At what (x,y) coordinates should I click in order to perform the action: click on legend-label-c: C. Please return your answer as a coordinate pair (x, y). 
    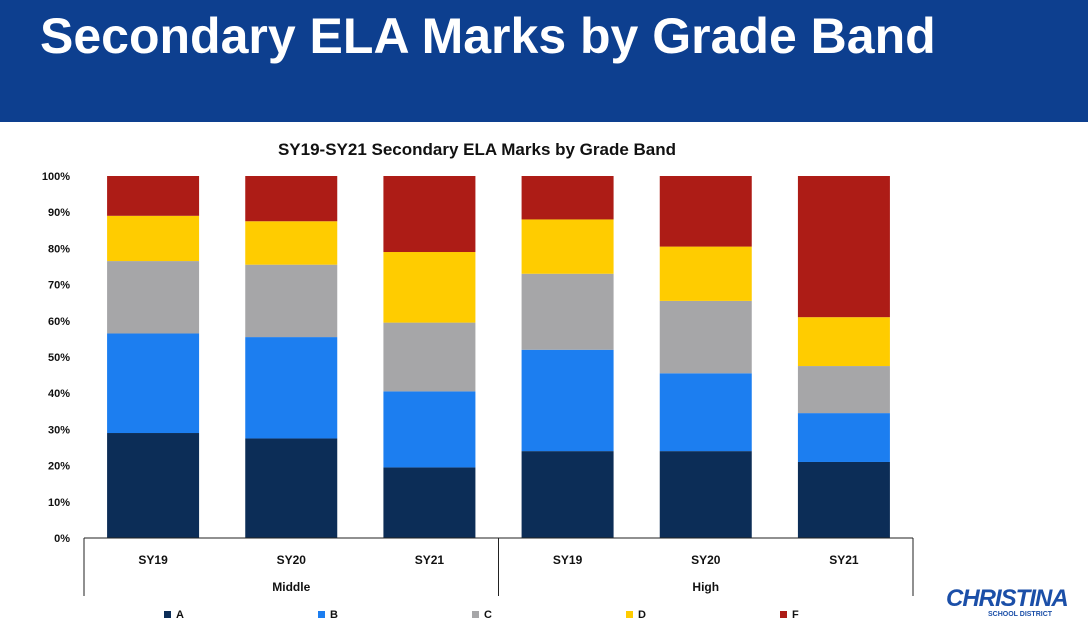
    Looking at the image, I should click on (488, 615).